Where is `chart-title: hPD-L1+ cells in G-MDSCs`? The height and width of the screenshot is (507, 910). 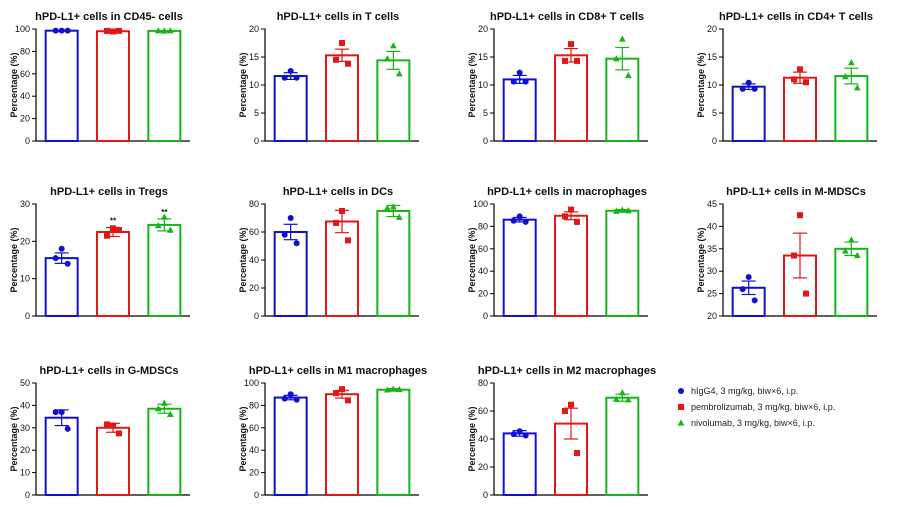
chart-title: hPD-L1+ cells in G-MDSCs is located at coordinates (108, 371).